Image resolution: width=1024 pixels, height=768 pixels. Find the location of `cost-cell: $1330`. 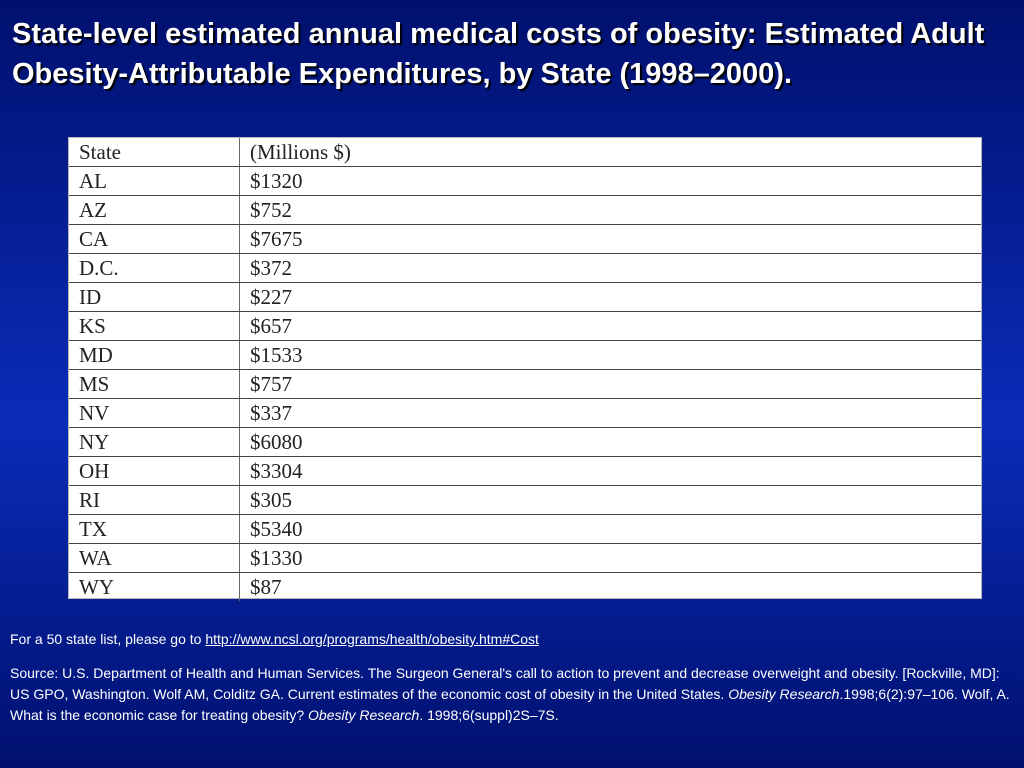

cost-cell: $1330 is located at coordinates (610, 558).